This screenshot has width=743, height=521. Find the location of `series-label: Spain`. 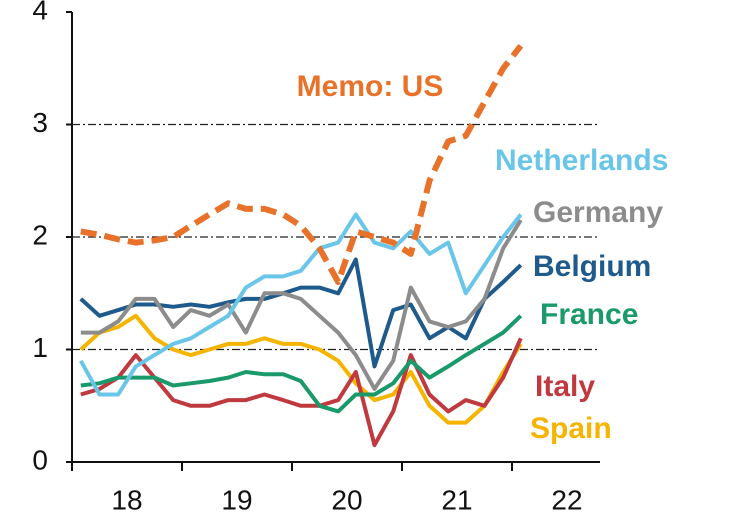

series-label: Spain is located at coordinates (571, 428).